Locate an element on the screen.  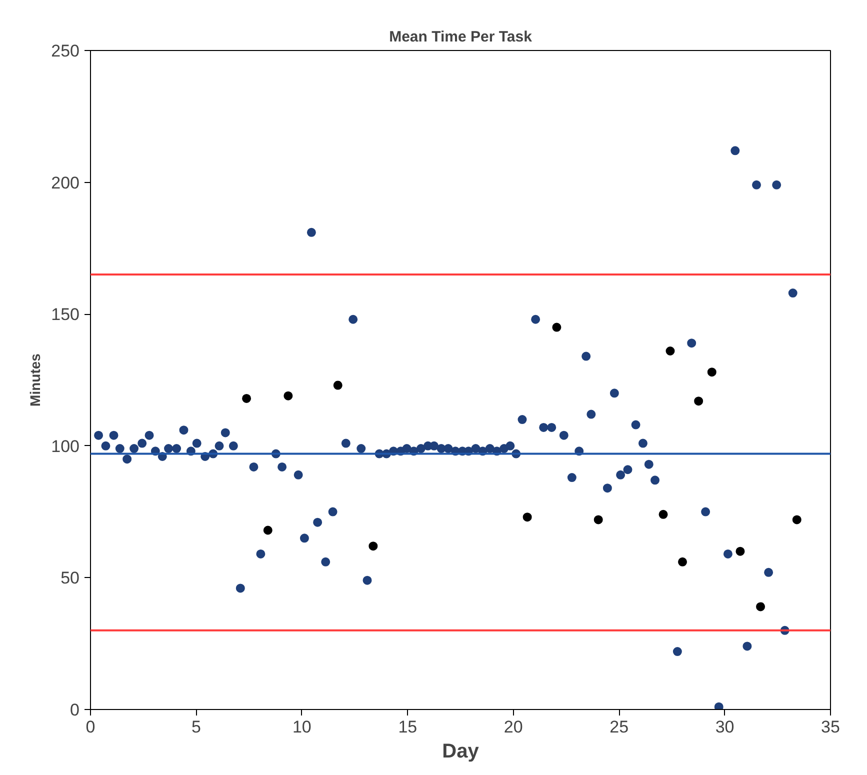
y-tick-label: 200 is located at coordinates (65, 182).